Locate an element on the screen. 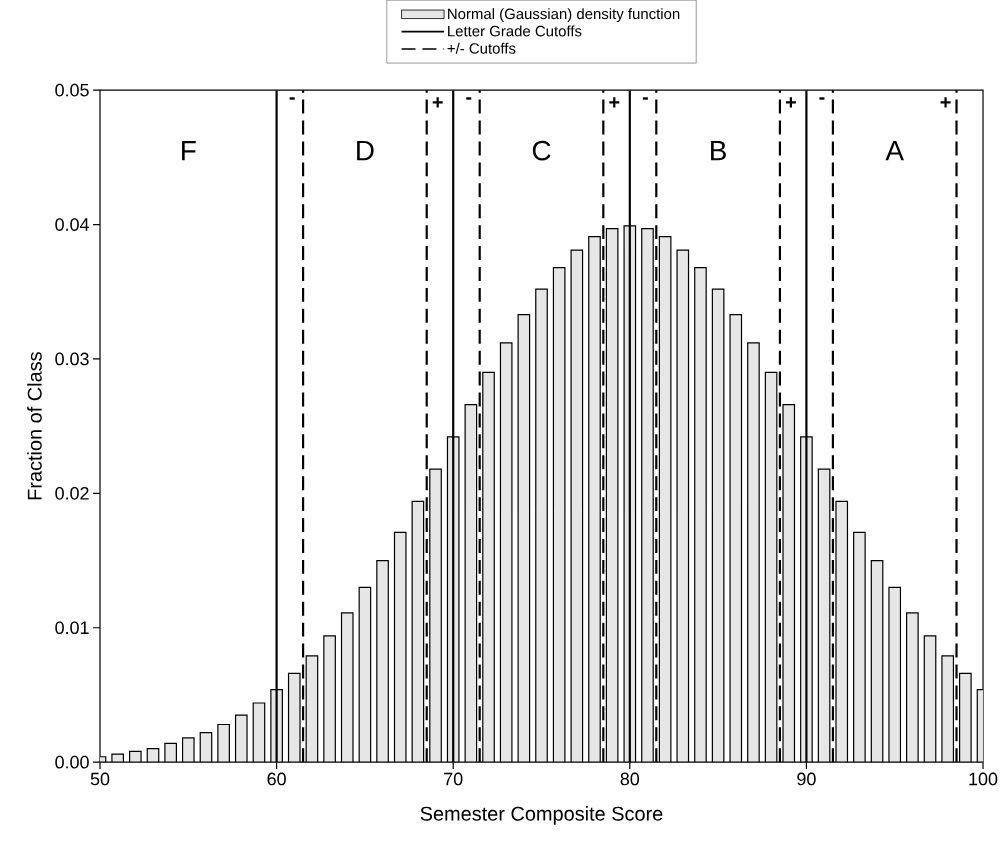  x-axis-title: Semester Composite Score is located at coordinates (541, 815).